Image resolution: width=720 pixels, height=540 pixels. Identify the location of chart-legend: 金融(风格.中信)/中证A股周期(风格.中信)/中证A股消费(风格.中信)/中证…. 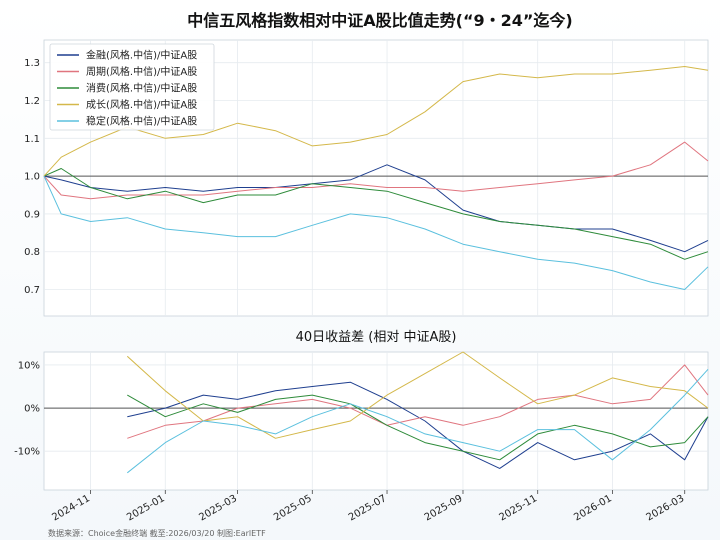
(132, 87).